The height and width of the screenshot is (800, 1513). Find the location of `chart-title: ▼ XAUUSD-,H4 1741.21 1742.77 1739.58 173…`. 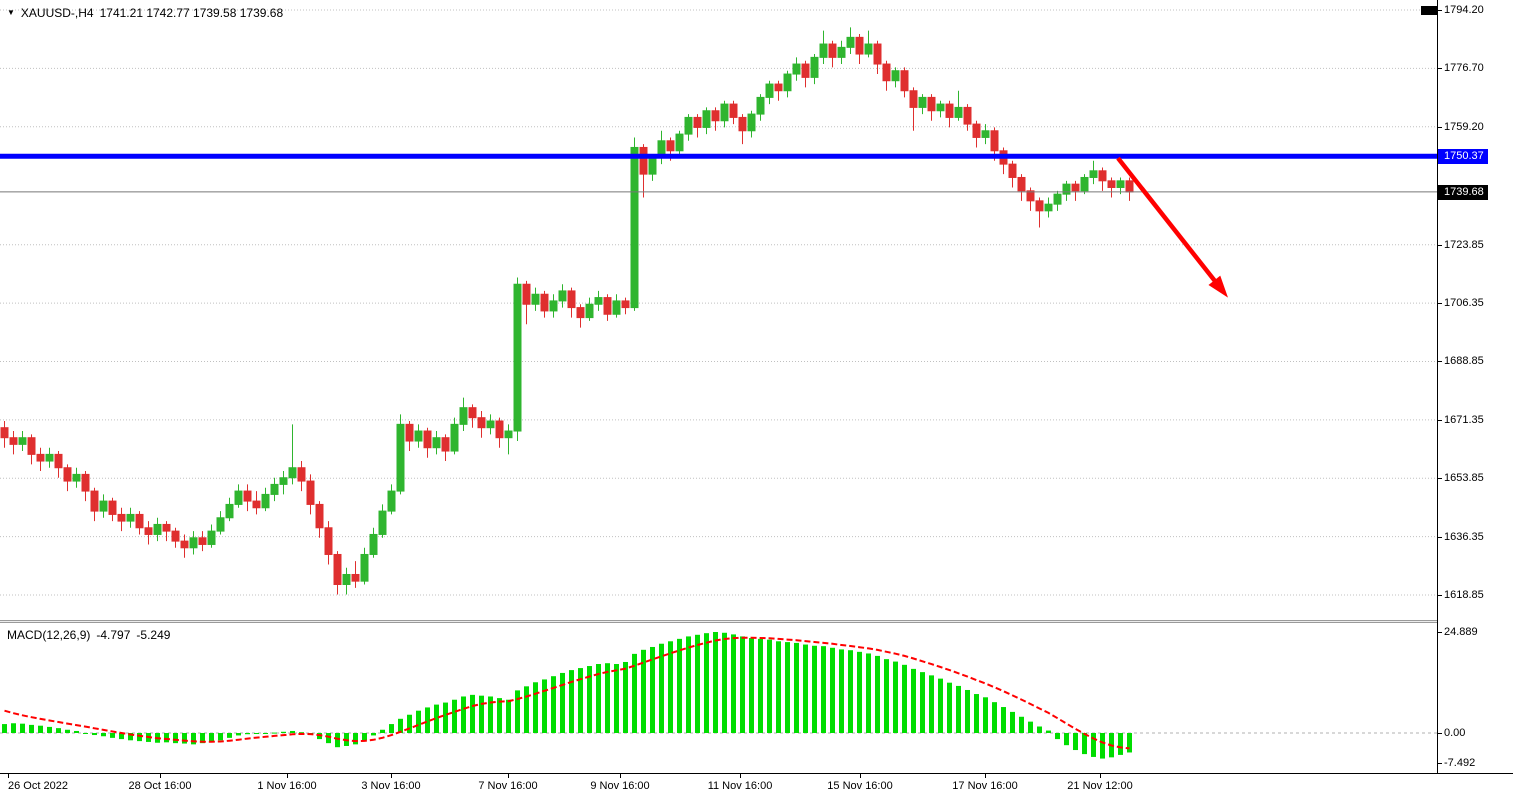

chart-title: ▼ XAUUSD-,H4 1741.21 1742.77 1739.58 173… is located at coordinates (145, 13).